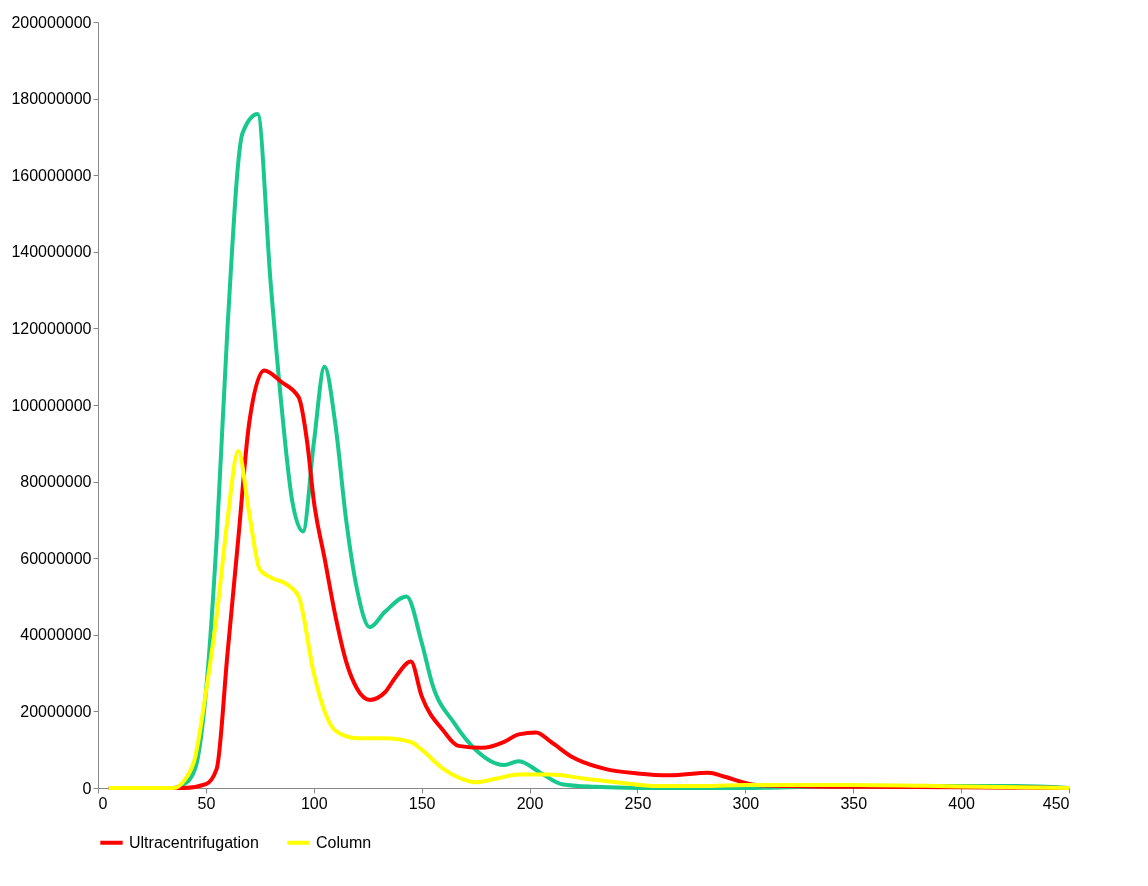  Describe the element at coordinates (206, 803) in the screenshot. I see `x-tick-label: 50` at that location.